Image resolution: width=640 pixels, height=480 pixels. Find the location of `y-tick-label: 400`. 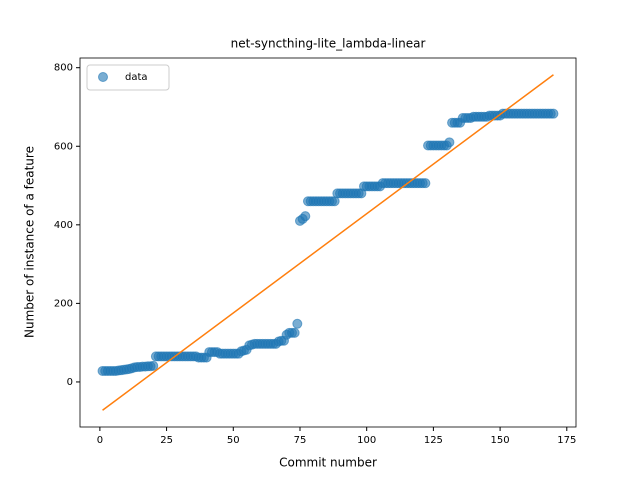

y-tick-label: 400 is located at coordinates (63, 225).